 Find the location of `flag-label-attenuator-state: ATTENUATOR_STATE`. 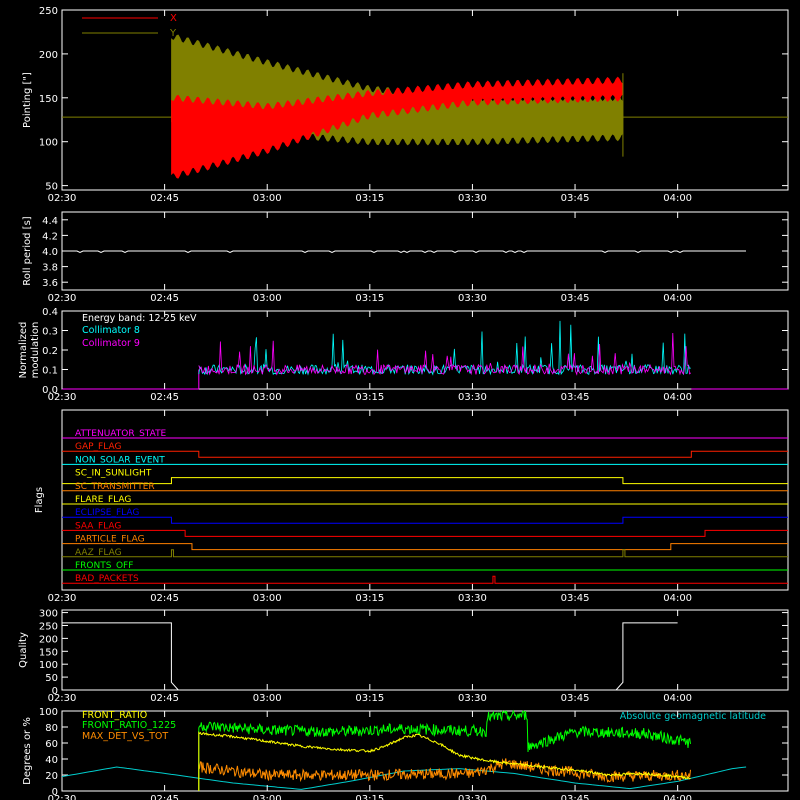

flag-label-attenuator-state: ATTENUATOR_STATE is located at coordinates (121, 434).